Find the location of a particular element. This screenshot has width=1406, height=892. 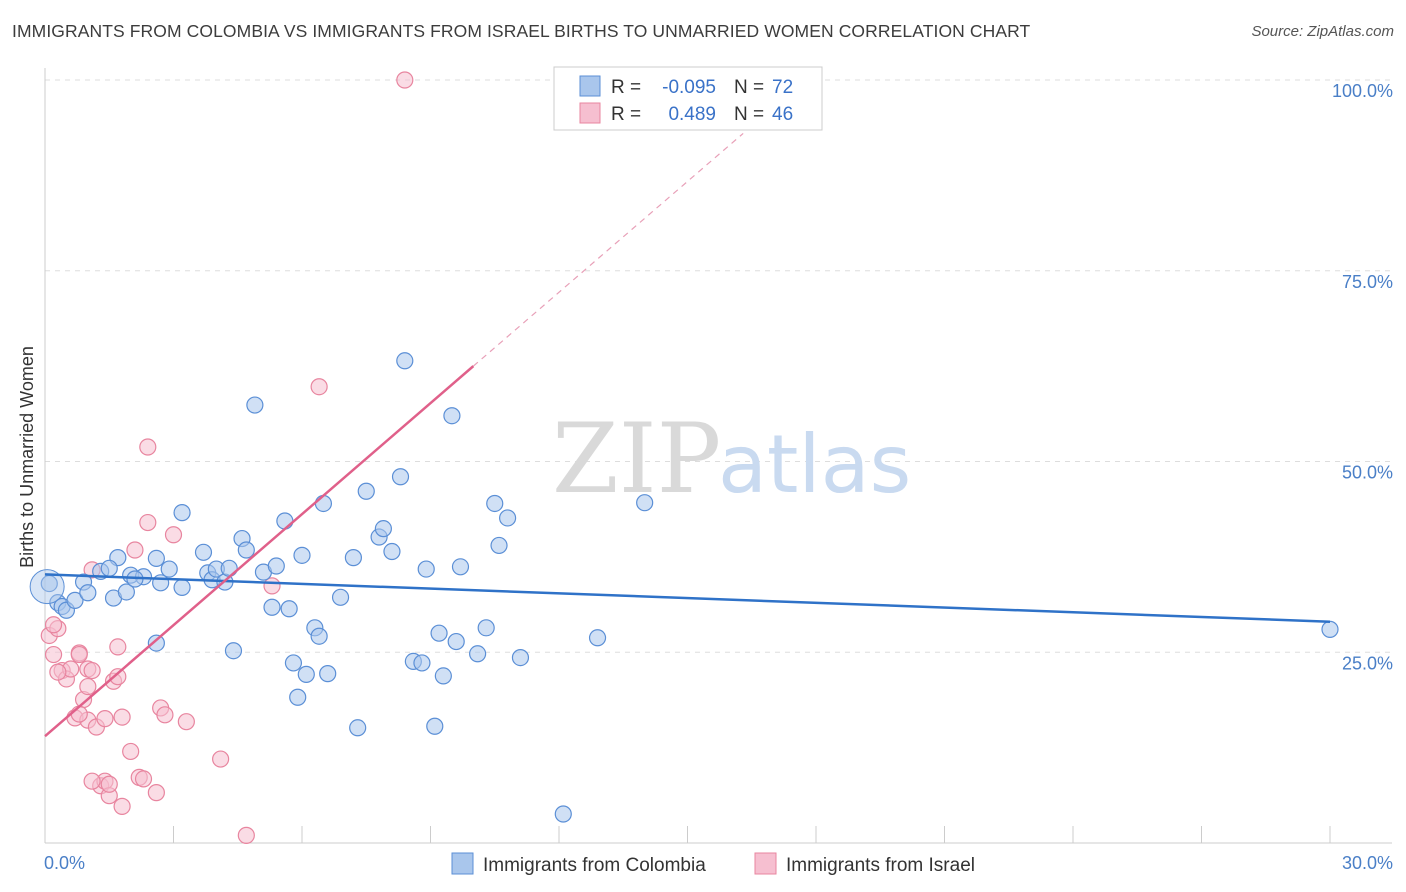

legend-n-label-colombia: N = is located at coordinates (749, 87).